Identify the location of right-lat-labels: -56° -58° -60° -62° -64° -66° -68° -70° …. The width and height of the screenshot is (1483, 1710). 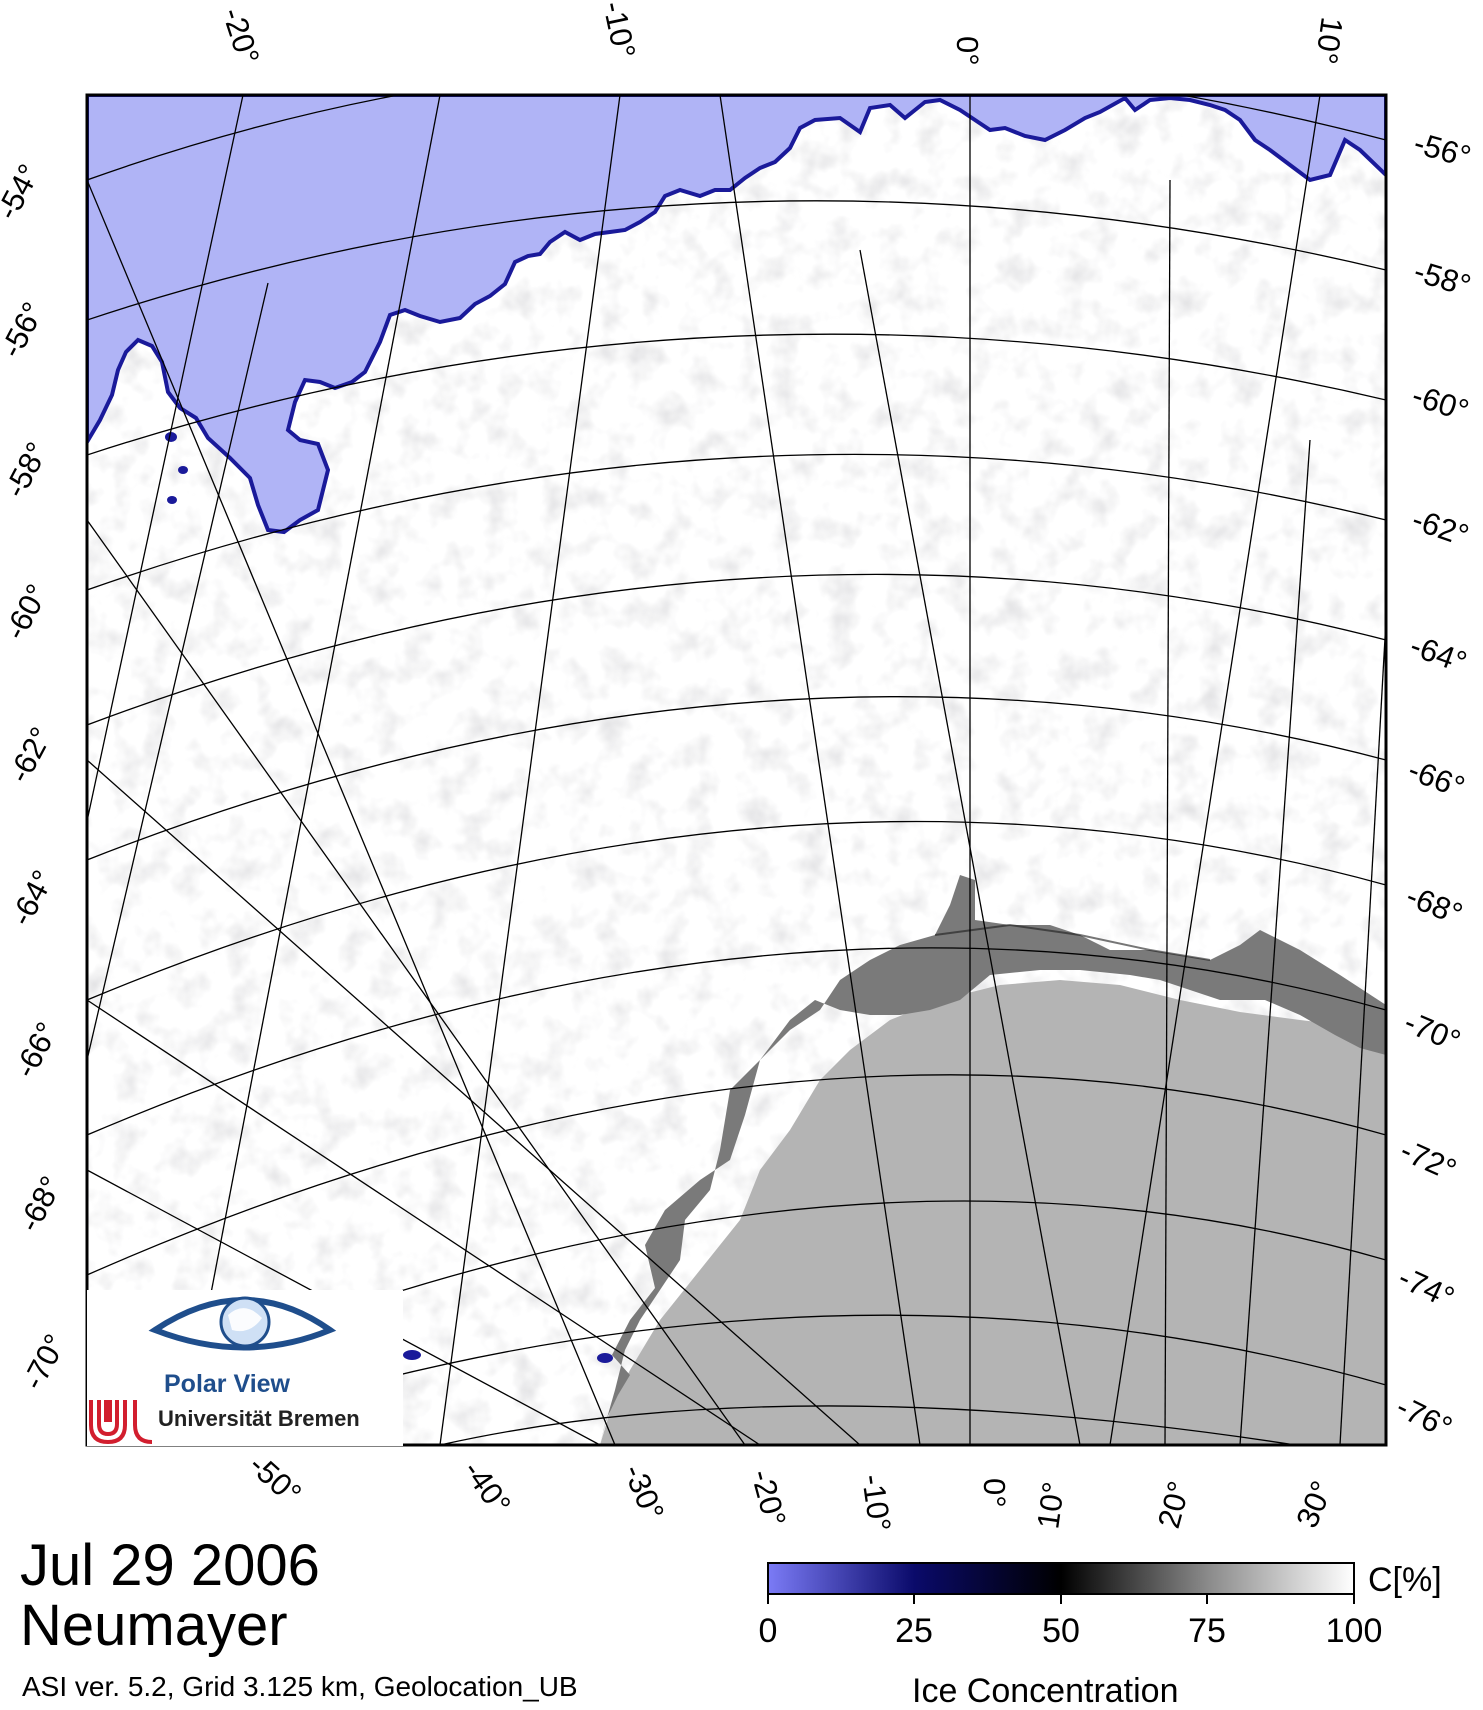
(1433, 785).